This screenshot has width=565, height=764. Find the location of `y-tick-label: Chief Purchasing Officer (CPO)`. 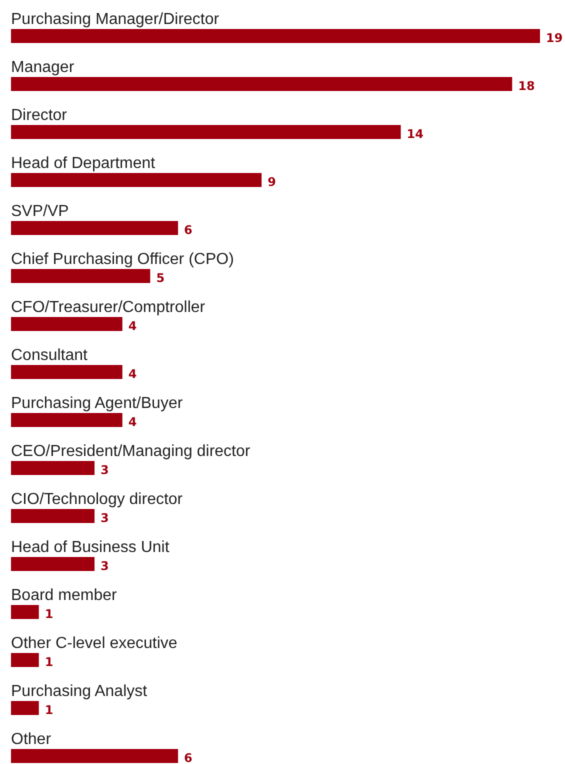

y-tick-label: Chief Purchasing Officer (CPO) is located at coordinates (122, 259).